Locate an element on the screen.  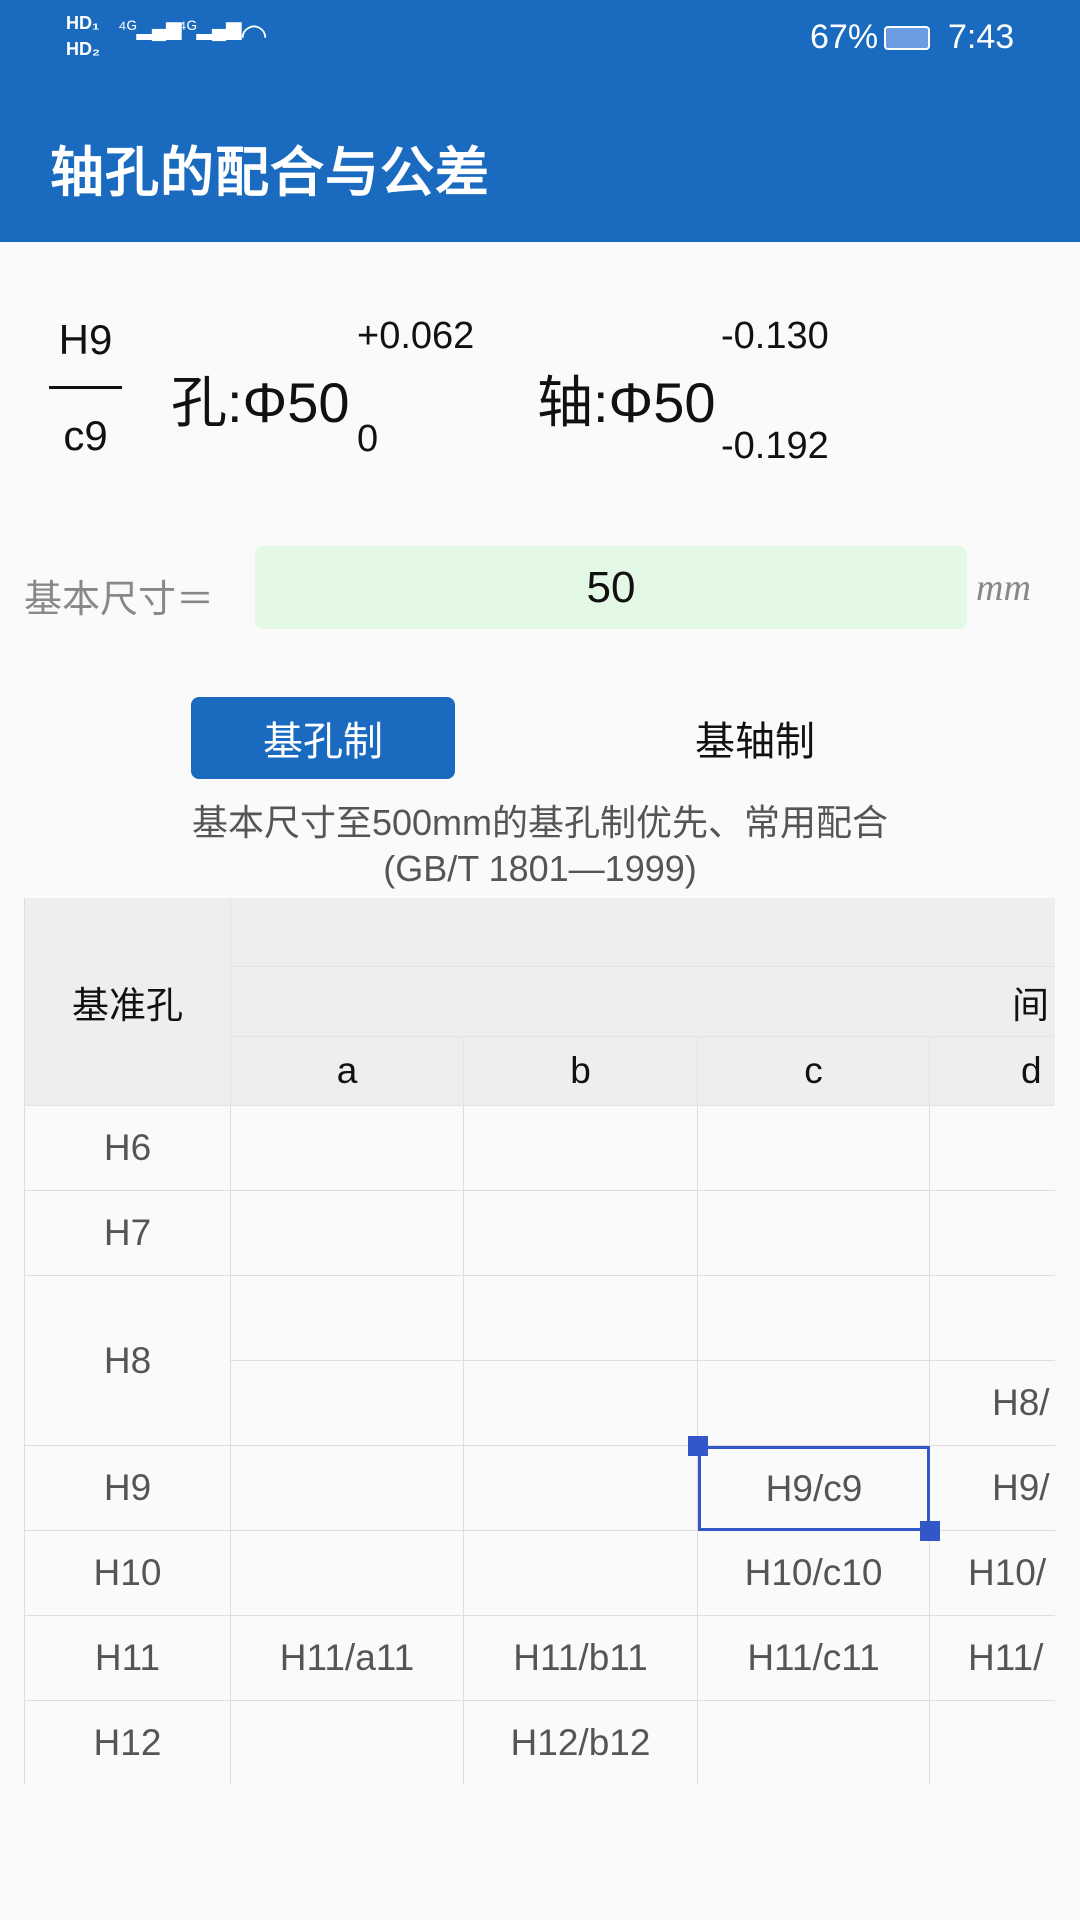
table-cell: H10/ is located at coordinates (992, 1573).